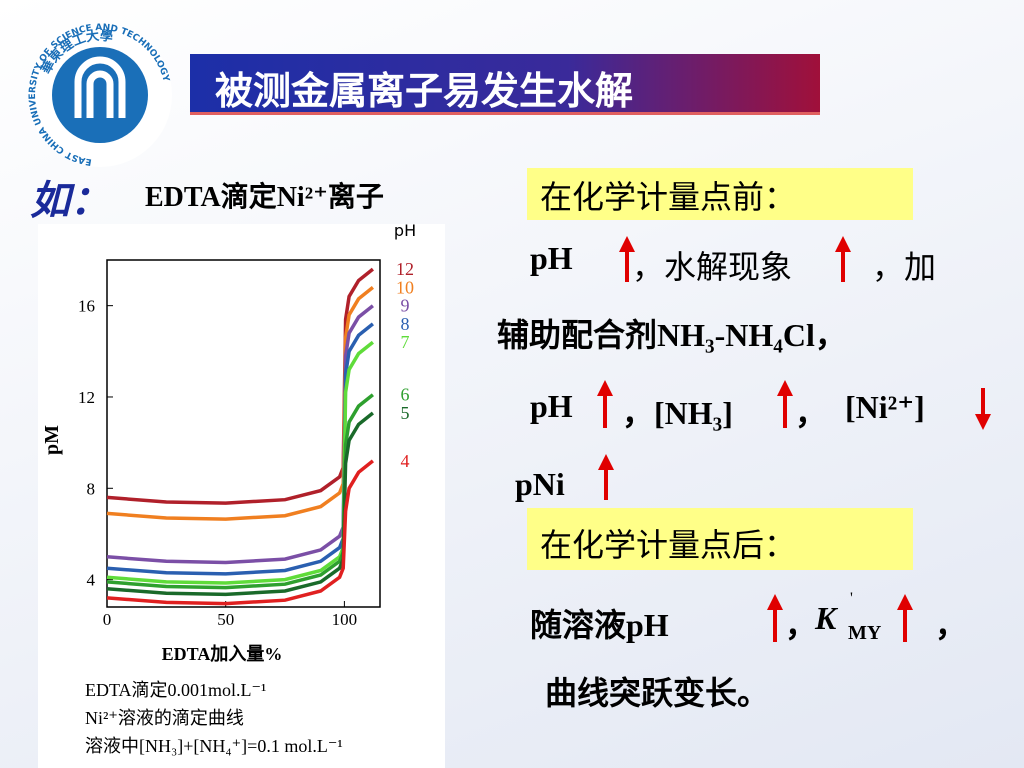 The width and height of the screenshot is (1024, 768). What do you see at coordinates (175, 690) in the screenshot?
I see `caption: EDTA滴定0.001mol.L⁻¹` at bounding box center [175, 690].